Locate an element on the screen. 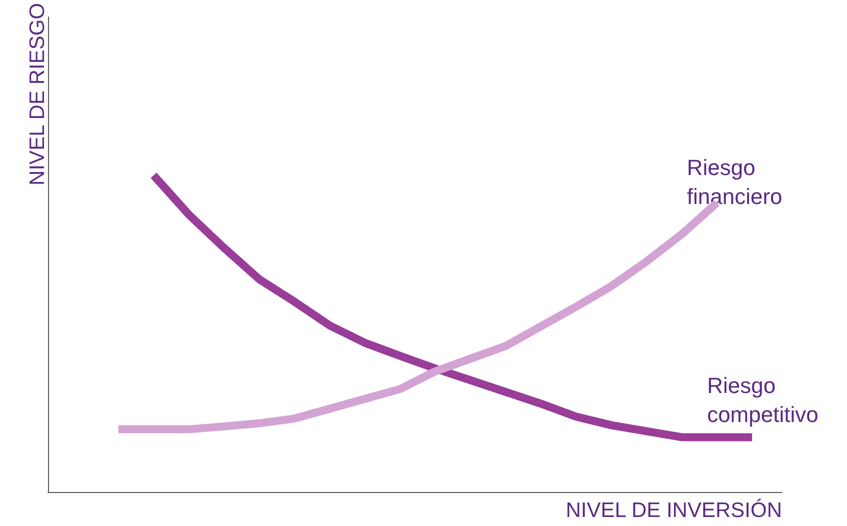  y-axis-title: NIVEL DE RIESGO is located at coordinates (37, 94).